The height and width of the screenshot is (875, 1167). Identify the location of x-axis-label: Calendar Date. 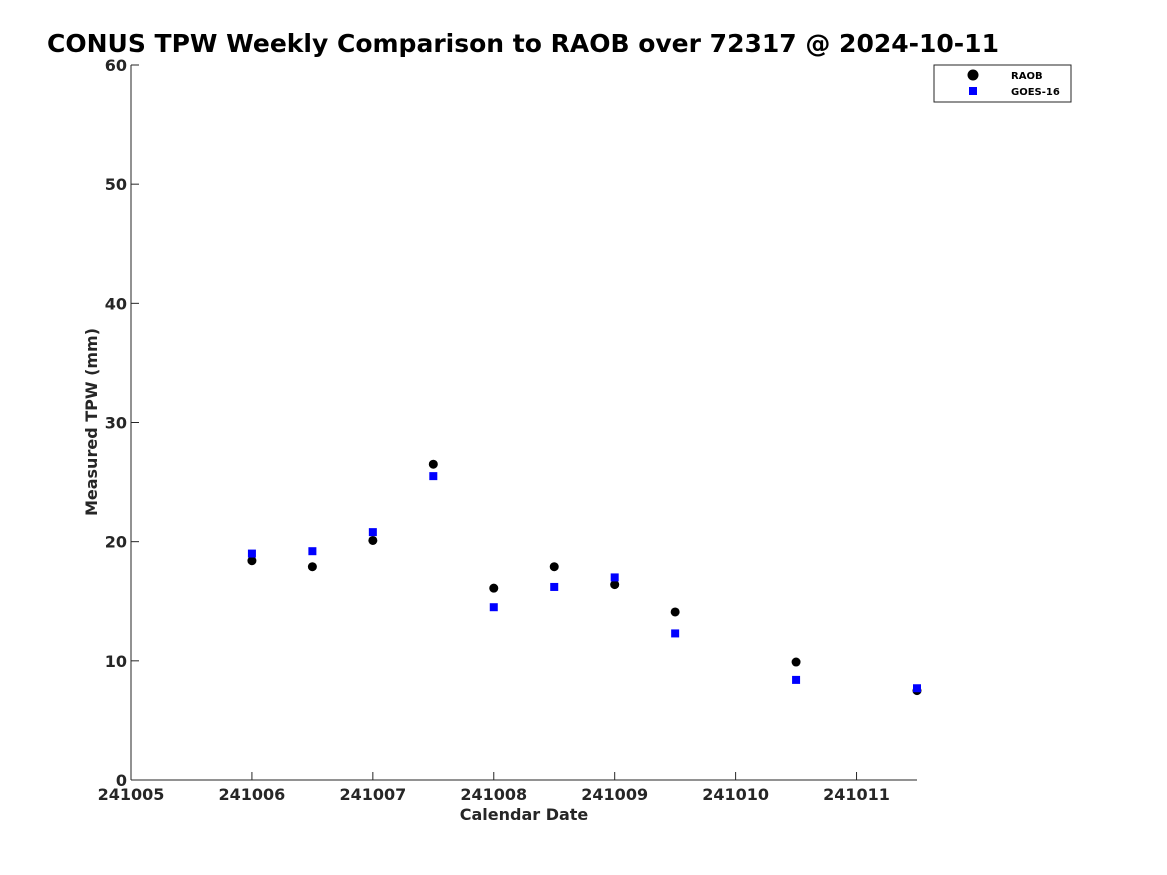
(524, 814).